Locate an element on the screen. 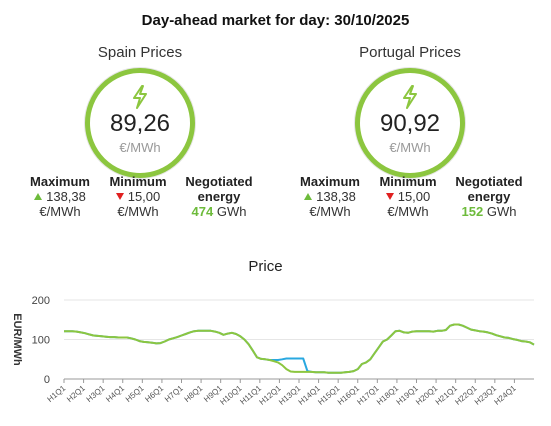 The width and height of the screenshot is (551, 426). page-title: Day-ahead market for day: 30/10/2025 is located at coordinates (275, 20).